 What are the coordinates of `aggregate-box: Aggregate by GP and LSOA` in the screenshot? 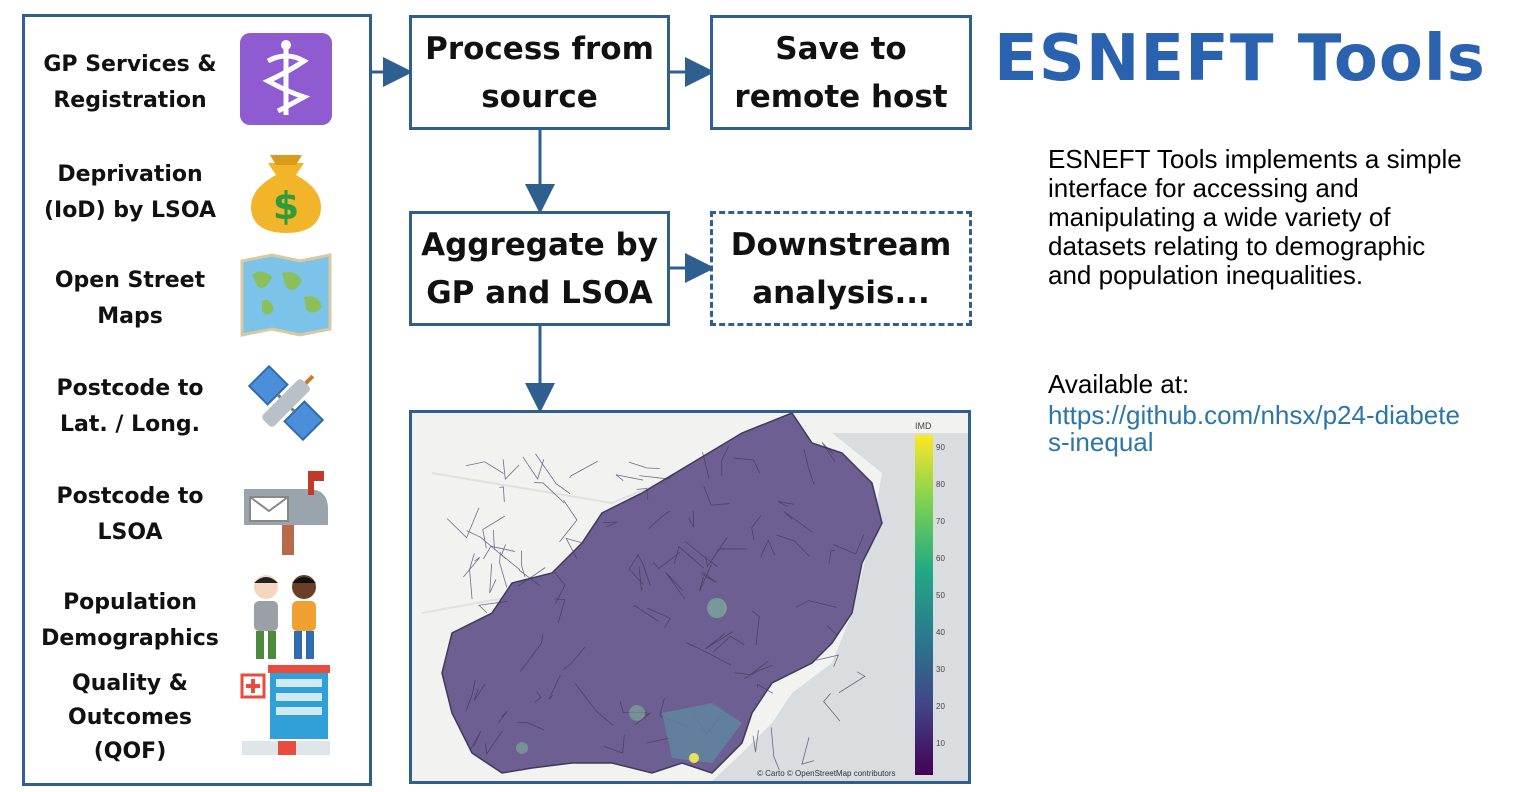 It's located at (539, 268).